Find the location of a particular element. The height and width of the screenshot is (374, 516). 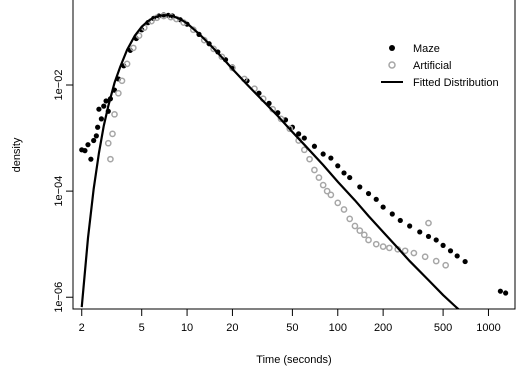

legend: Maze Artificial Fitted Distribution is located at coordinates (440, 66).